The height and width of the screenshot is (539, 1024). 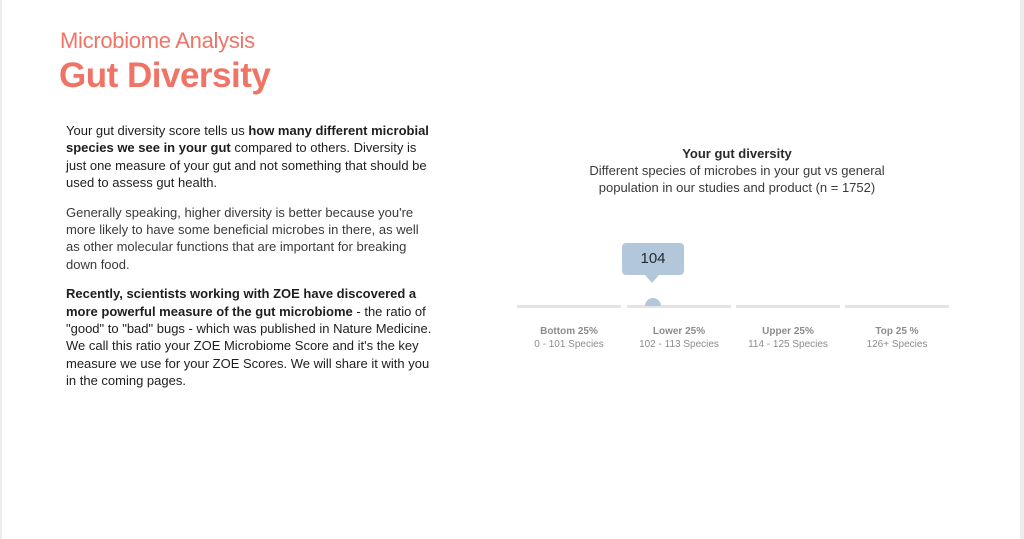 What do you see at coordinates (897, 338) in the screenshot?
I see `segment-label-top: Top 25 % 126+ Species` at bounding box center [897, 338].